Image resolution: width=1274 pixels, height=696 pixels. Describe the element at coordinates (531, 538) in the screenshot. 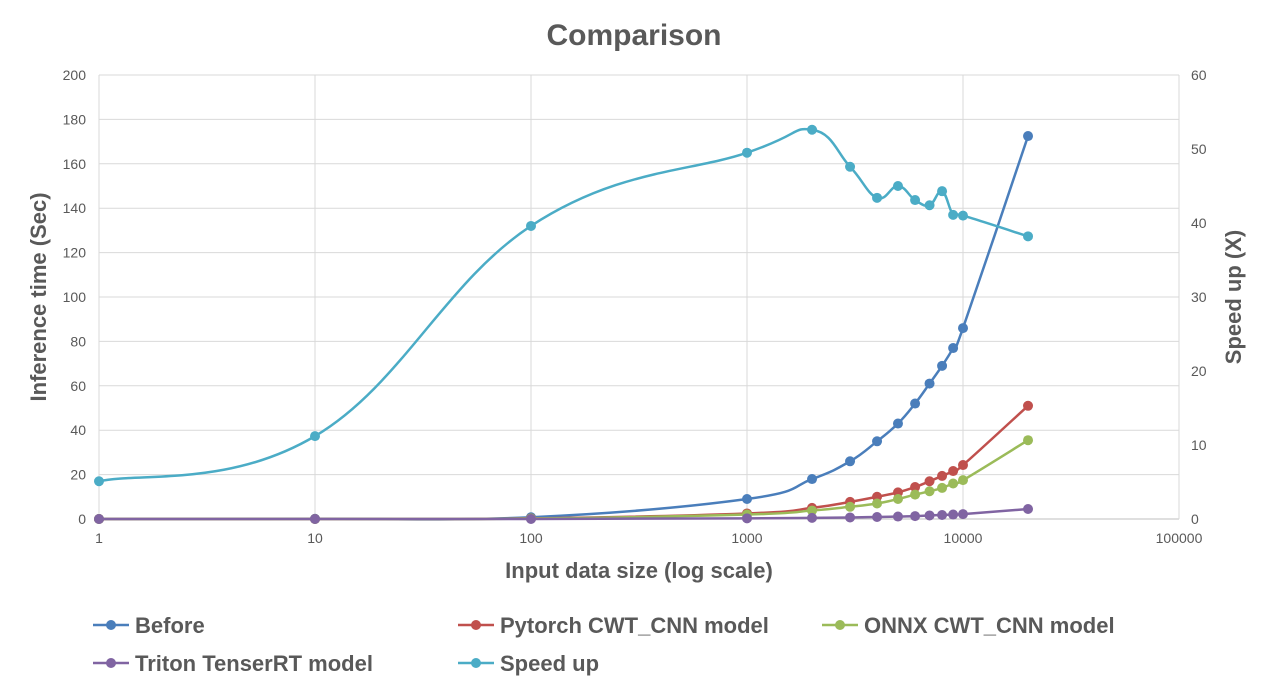

I see `x-tick-label: 100` at that location.